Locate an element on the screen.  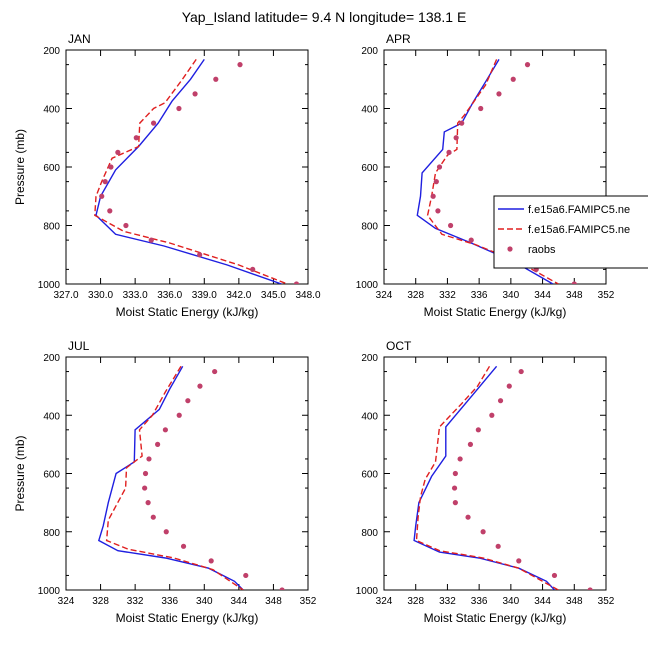
x-tick-label: 342.0 is located at coordinates (238, 295).